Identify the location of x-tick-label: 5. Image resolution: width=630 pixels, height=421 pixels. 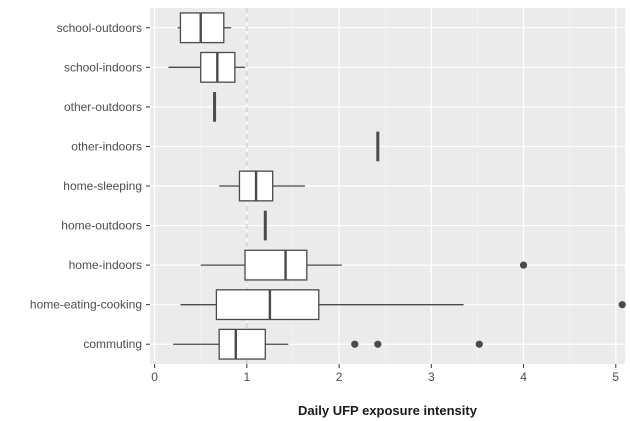
(615, 377).